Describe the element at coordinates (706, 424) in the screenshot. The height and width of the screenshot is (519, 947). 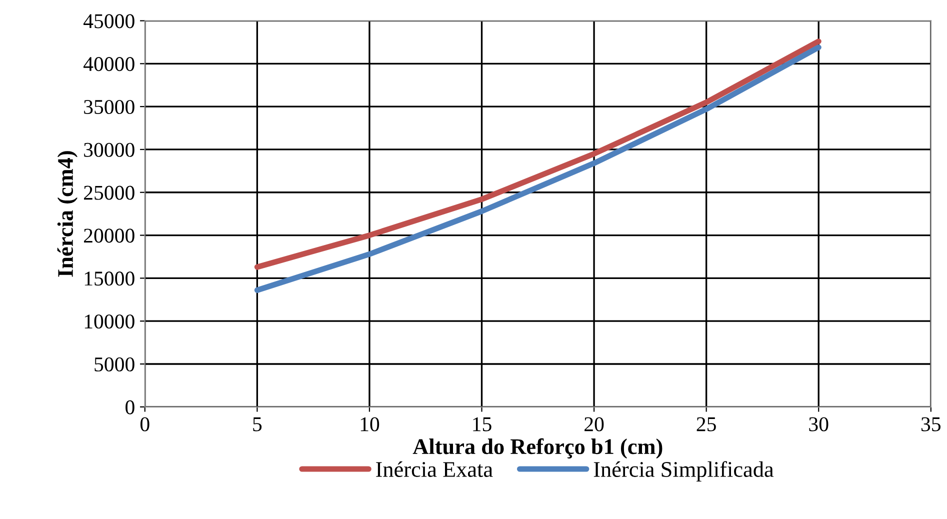
I see `x-tick-label: 25` at that location.